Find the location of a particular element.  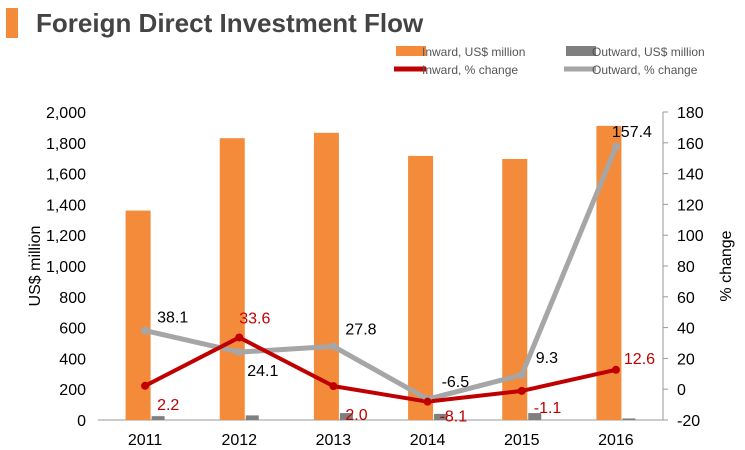

y-tick-label: 200 is located at coordinates (72, 390).